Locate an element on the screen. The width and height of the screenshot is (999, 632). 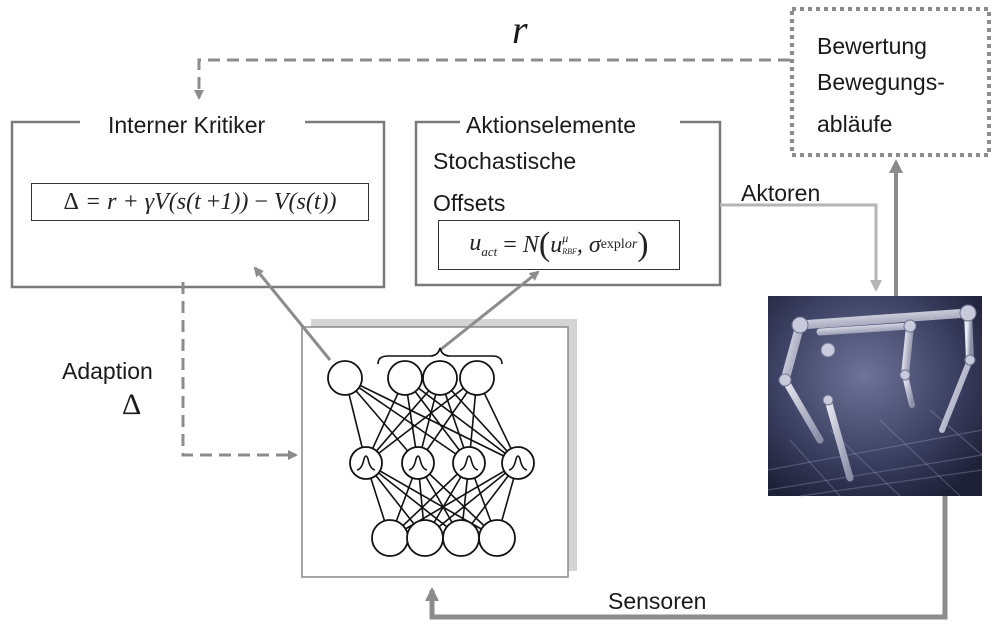
evaluation-box is located at coordinates (890, 82).